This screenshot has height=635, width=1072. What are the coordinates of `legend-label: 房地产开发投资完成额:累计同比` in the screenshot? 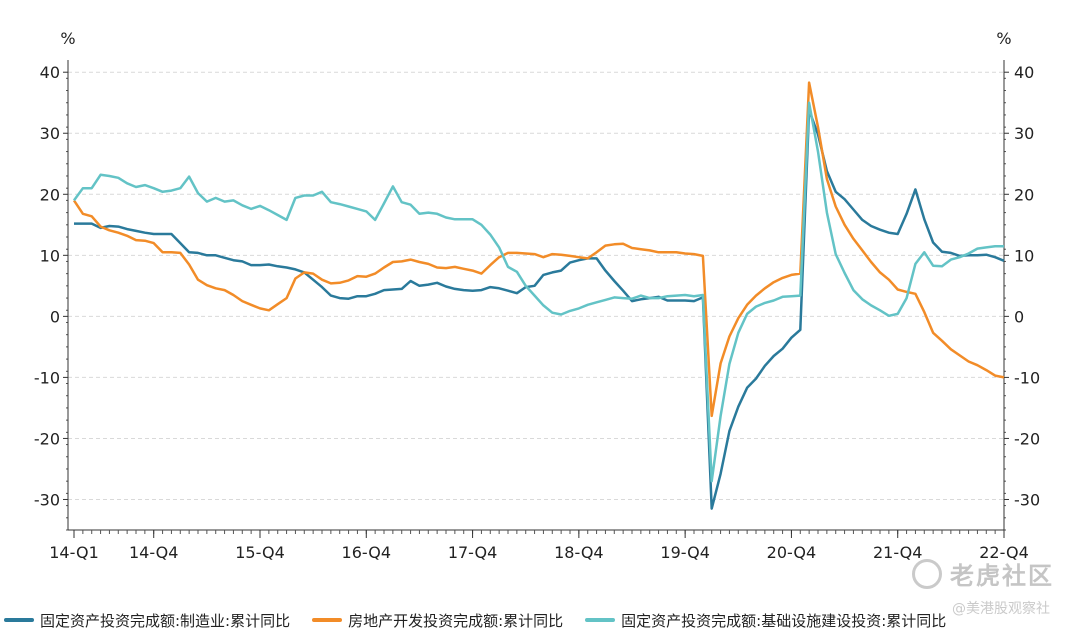 It's located at (456, 620).